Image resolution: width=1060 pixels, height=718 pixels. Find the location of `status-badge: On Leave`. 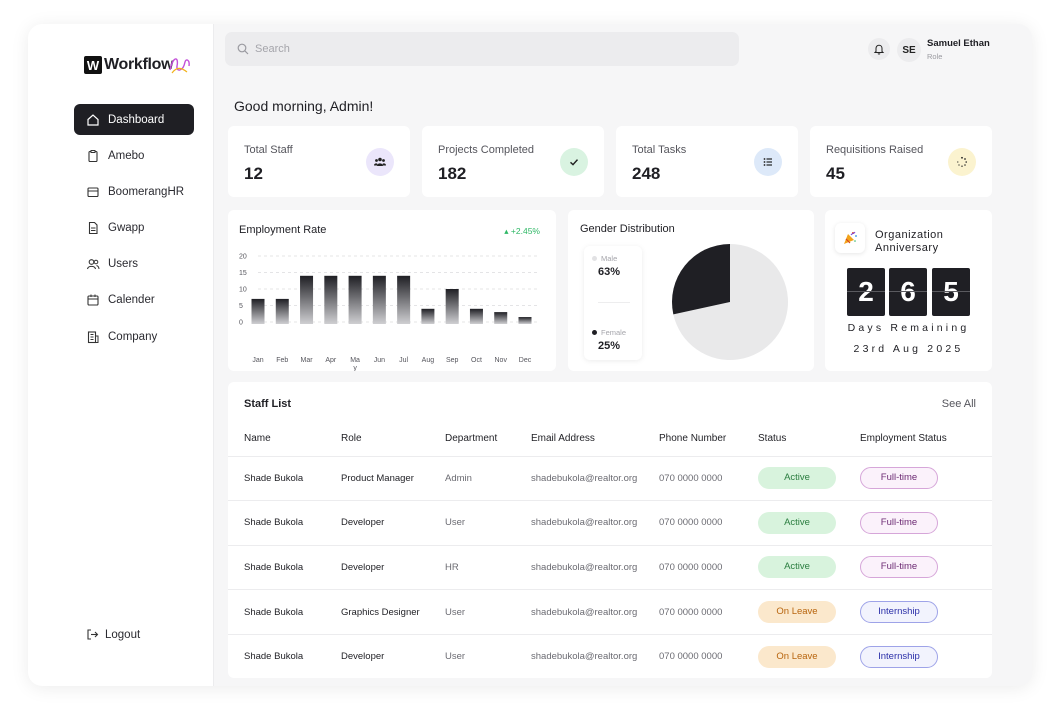

status-badge: On Leave is located at coordinates (797, 612).